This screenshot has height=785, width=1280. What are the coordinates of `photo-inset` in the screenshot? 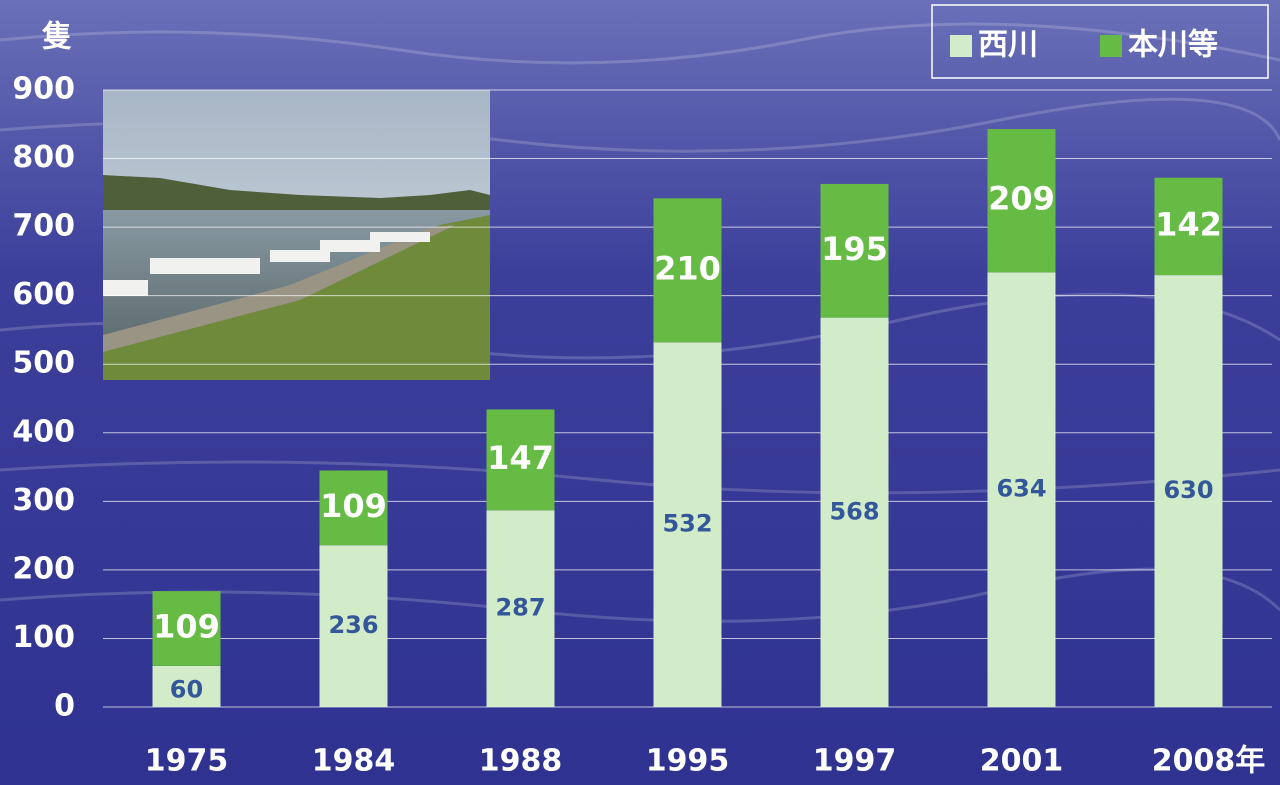 It's located at (296, 235).